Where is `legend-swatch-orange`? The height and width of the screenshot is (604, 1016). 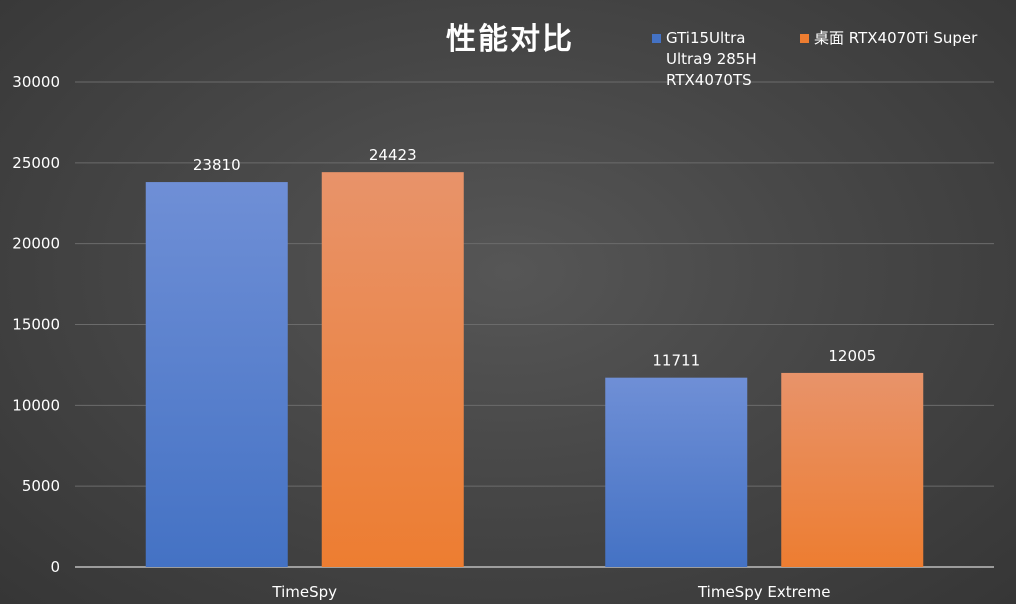 legend-swatch-orange is located at coordinates (804, 38).